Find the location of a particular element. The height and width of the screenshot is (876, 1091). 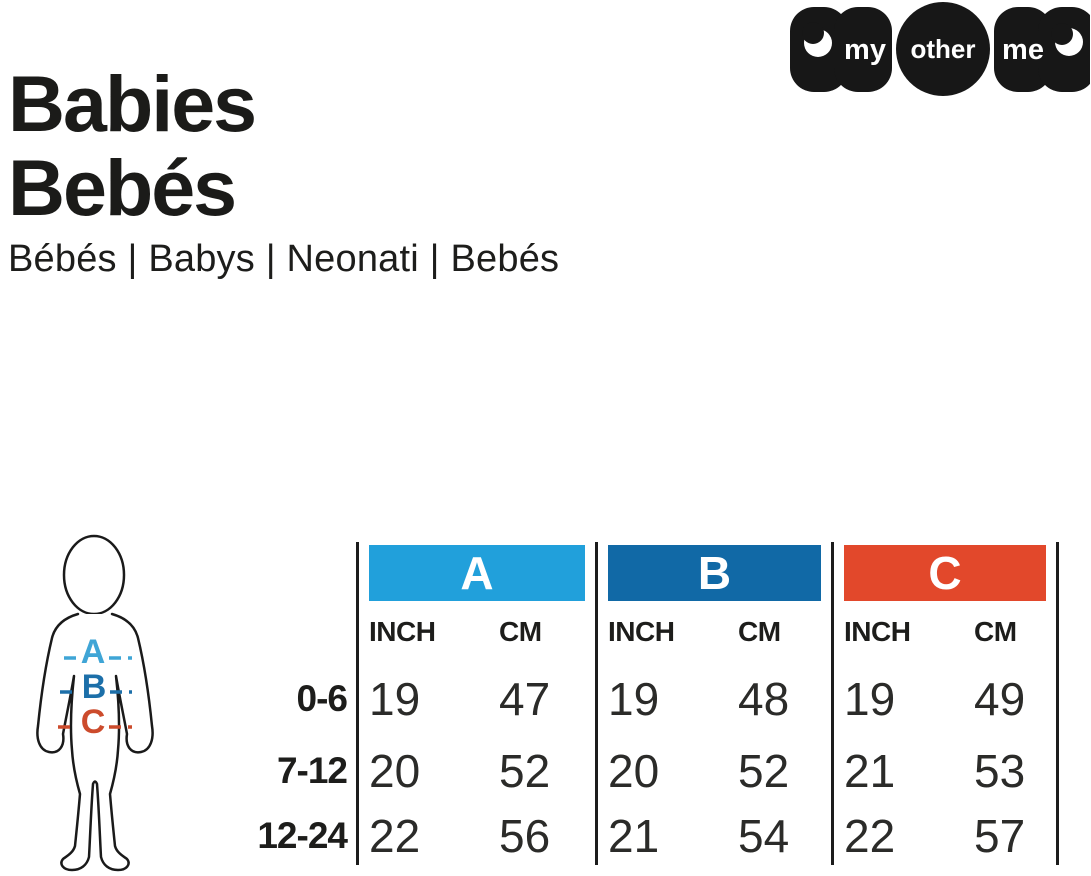

group-a-inch-label: INCH is located at coordinates (402, 631).